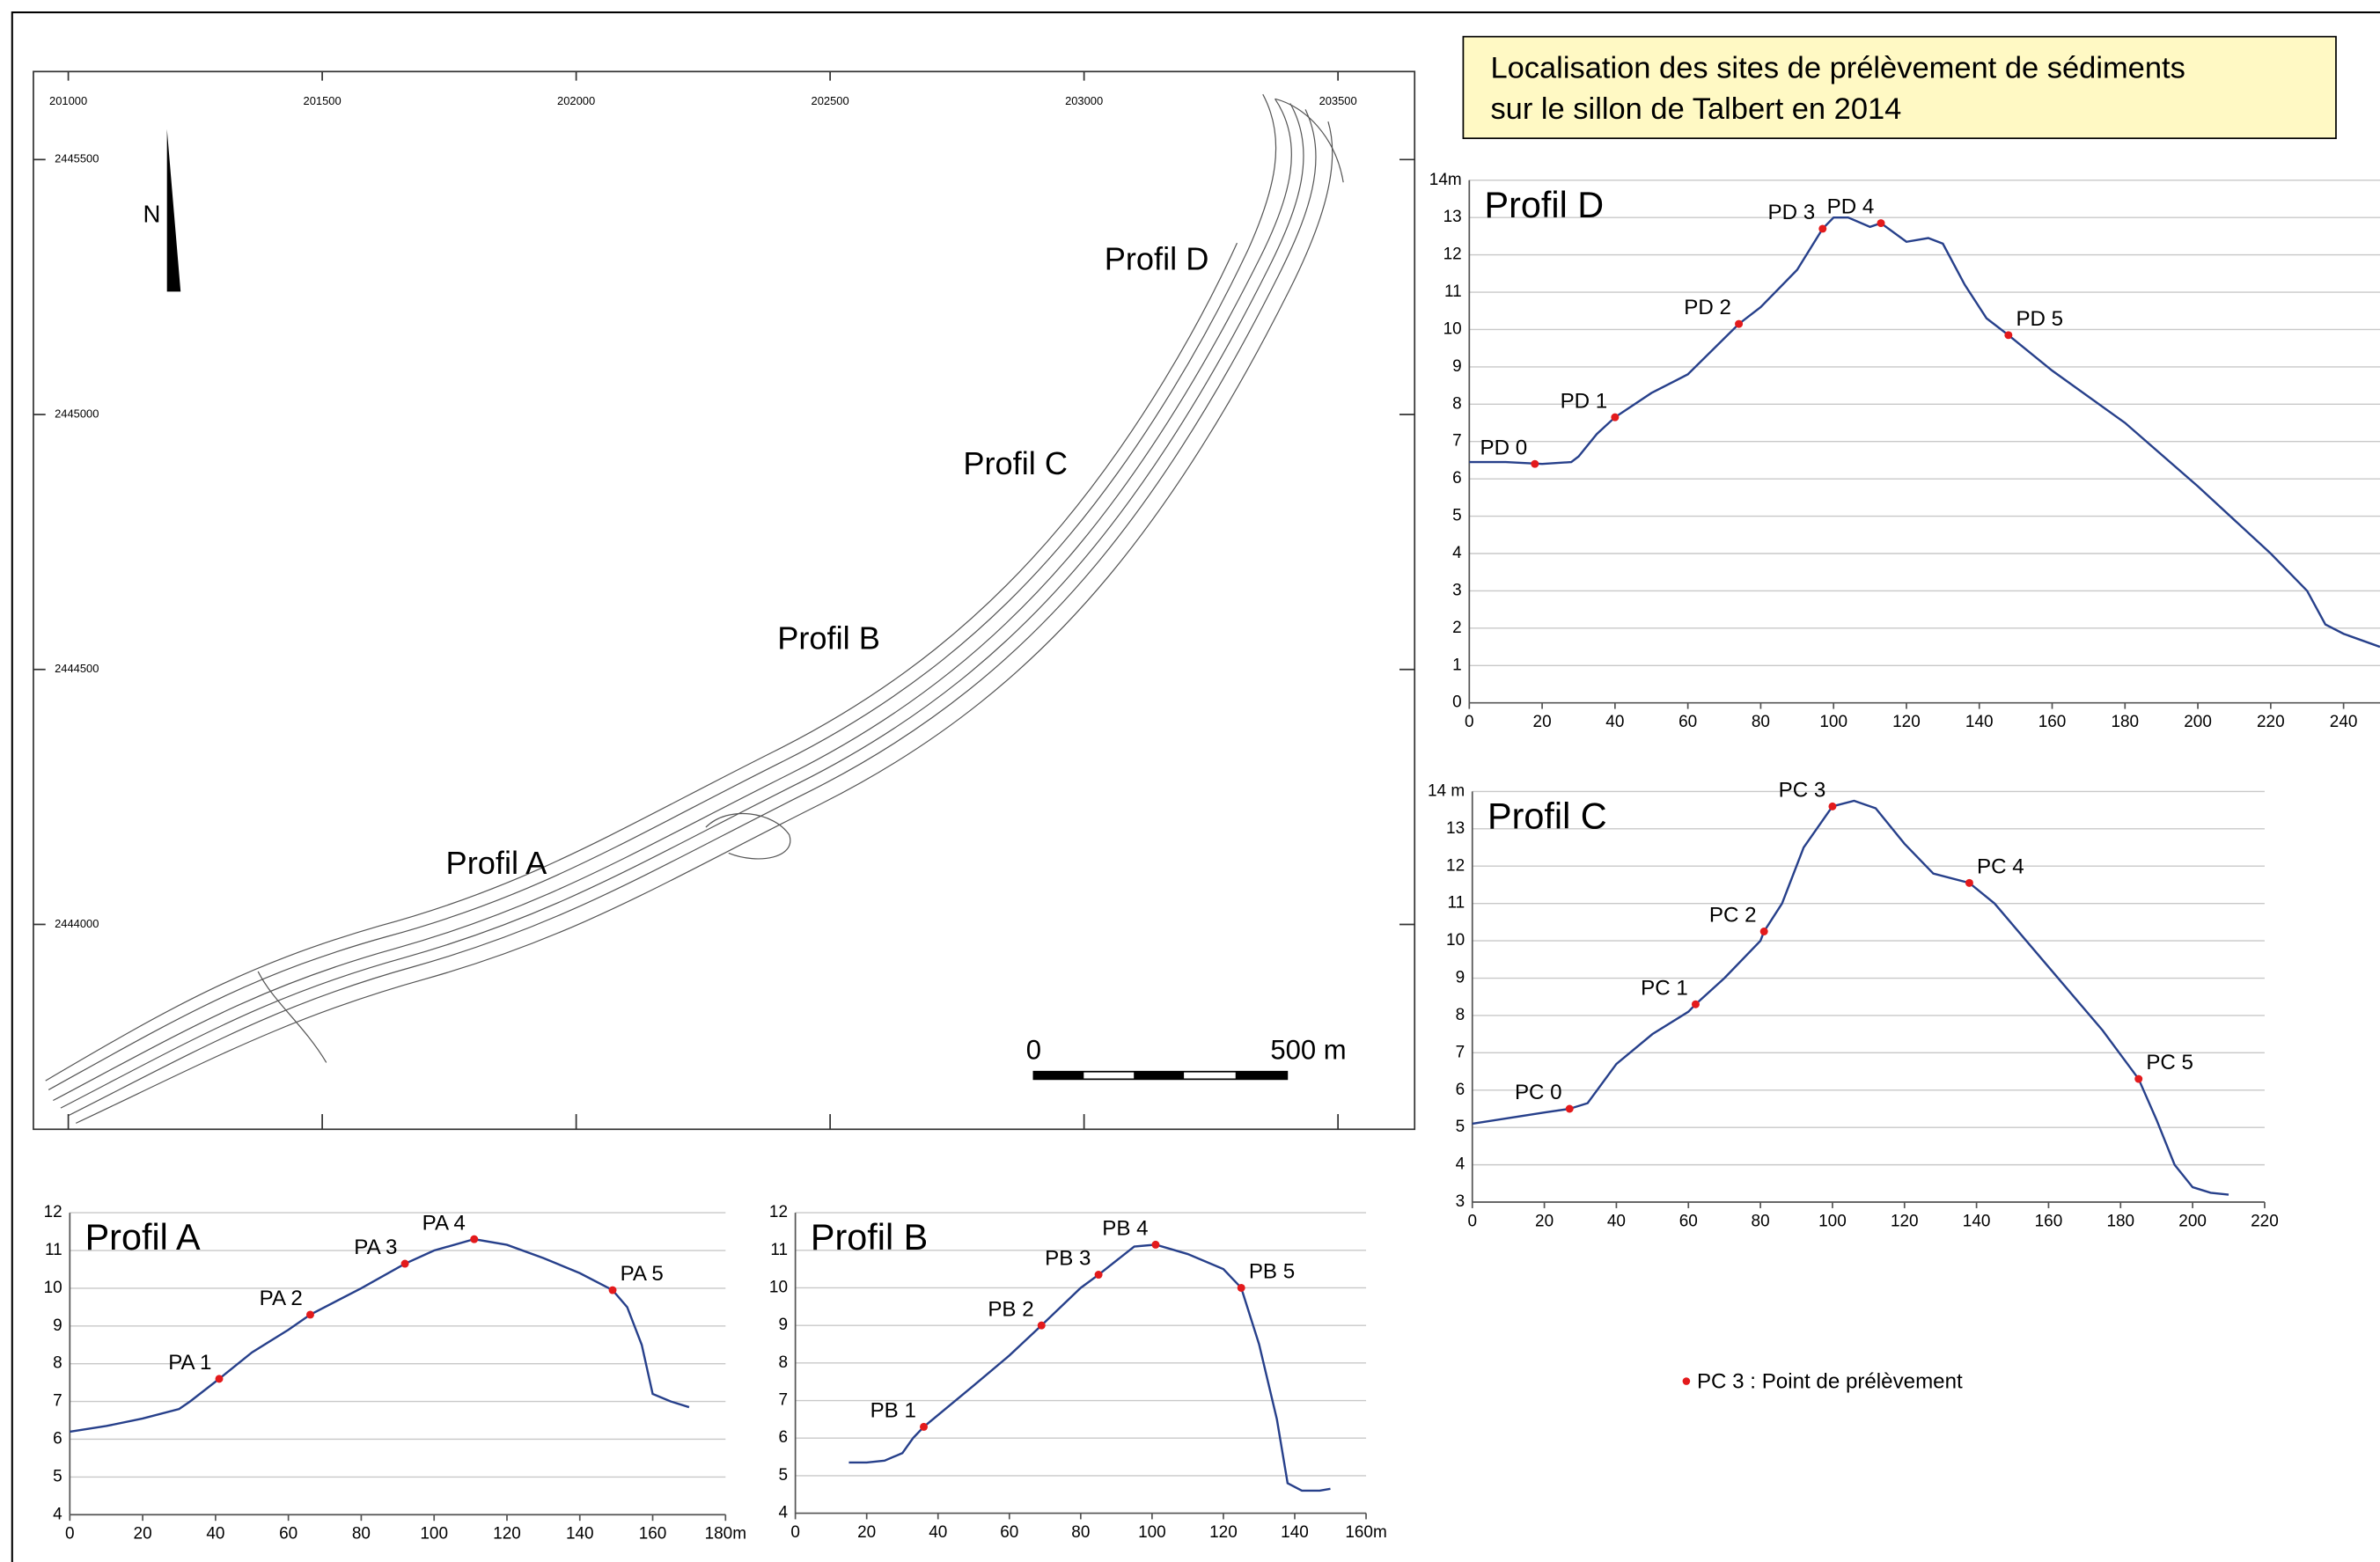 The height and width of the screenshot is (1562, 2380). I want to click on point-label: PC 2, so click(1733, 916).